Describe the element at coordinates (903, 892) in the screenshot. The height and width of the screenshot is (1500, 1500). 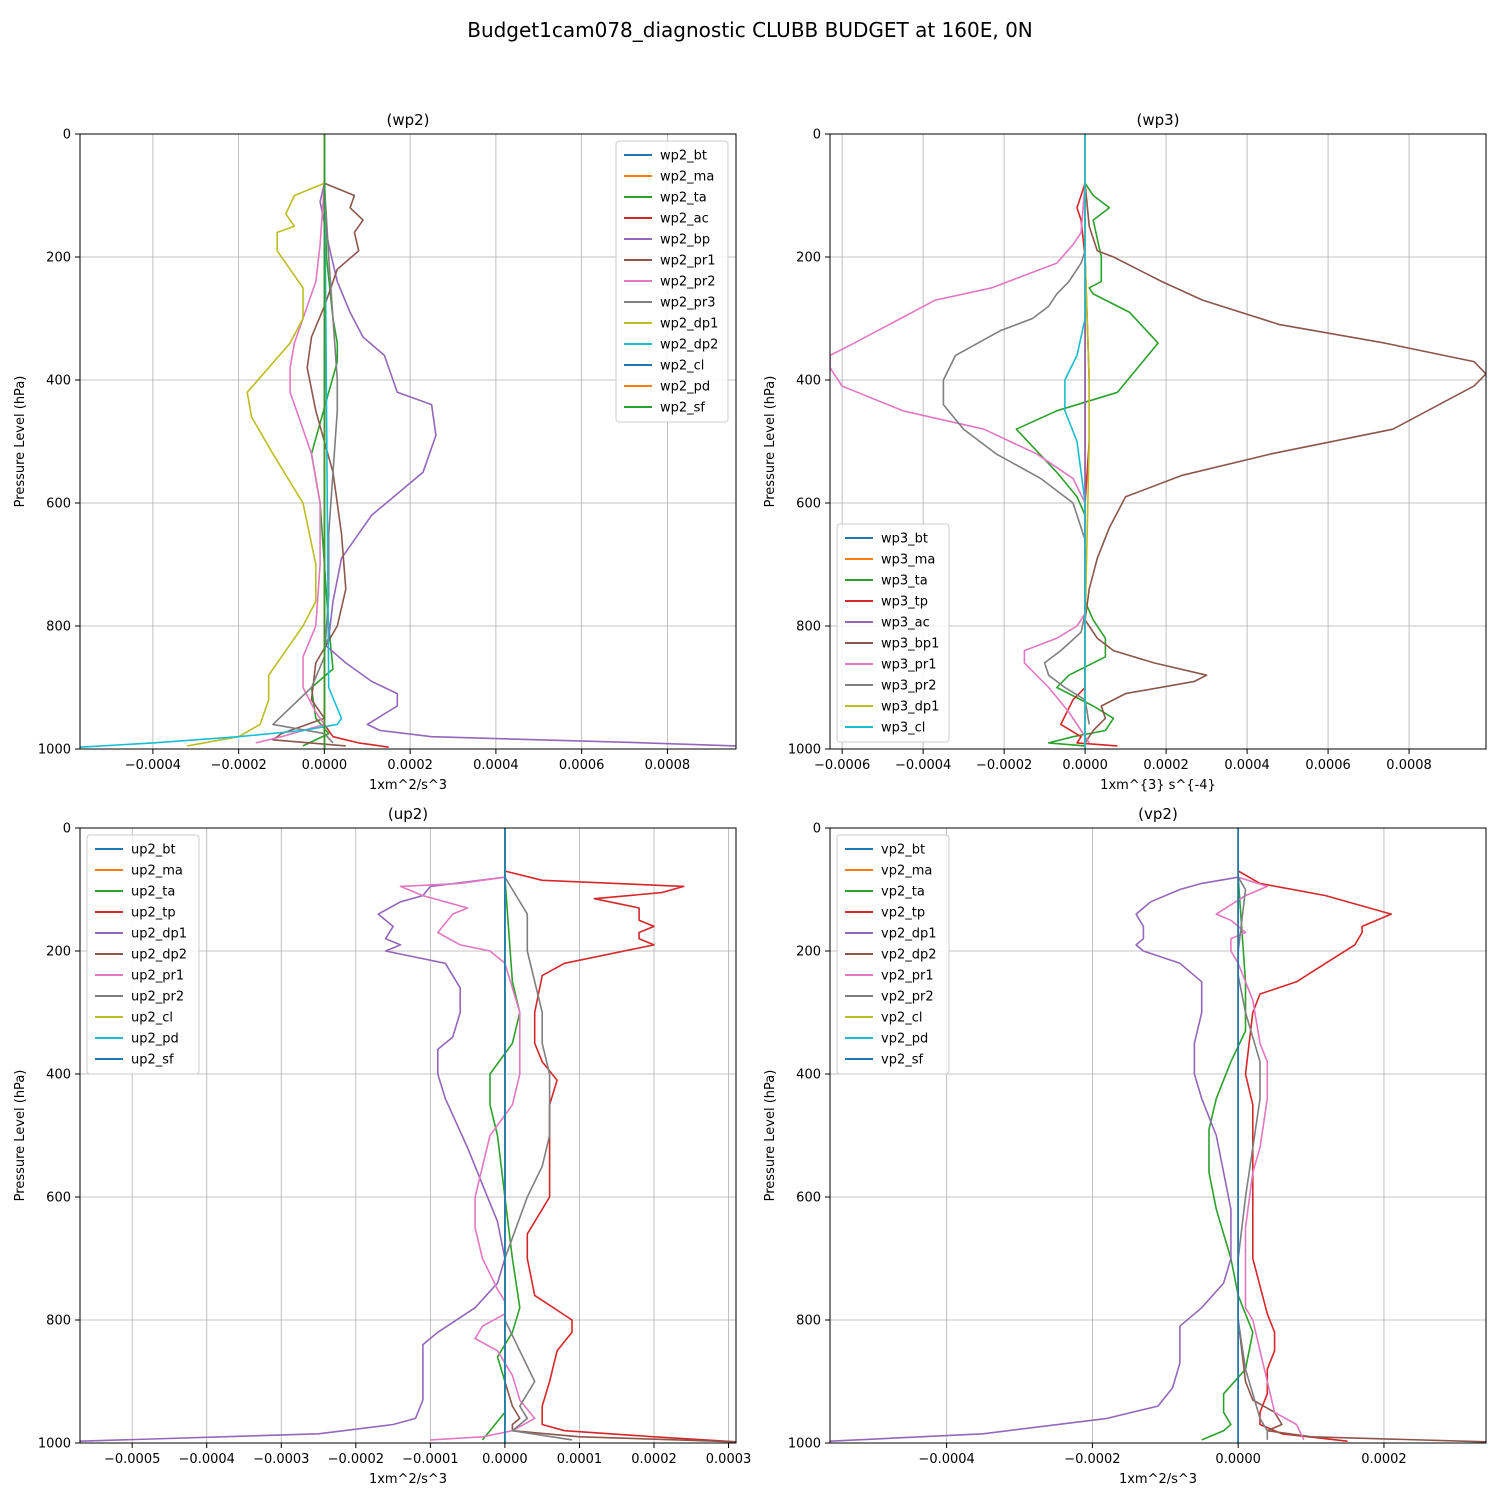
I see `legend-label: vp2_ta` at that location.